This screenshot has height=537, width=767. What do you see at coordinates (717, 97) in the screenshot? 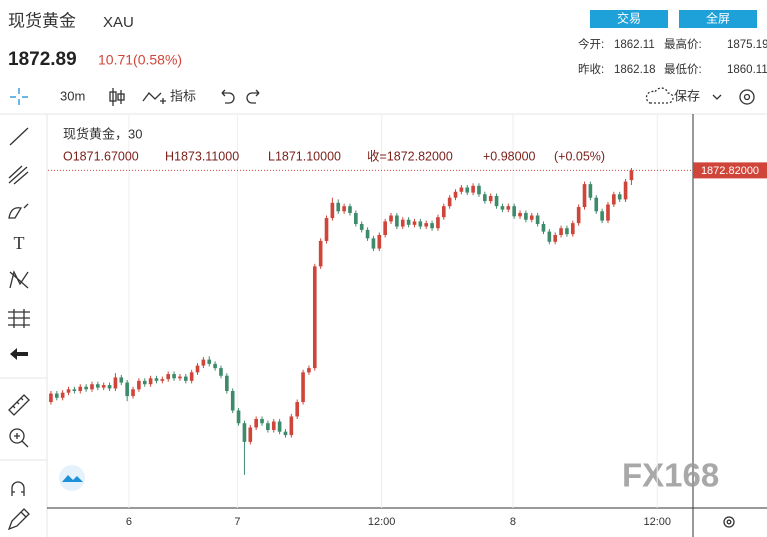
I see `save-caret` at bounding box center [717, 97].